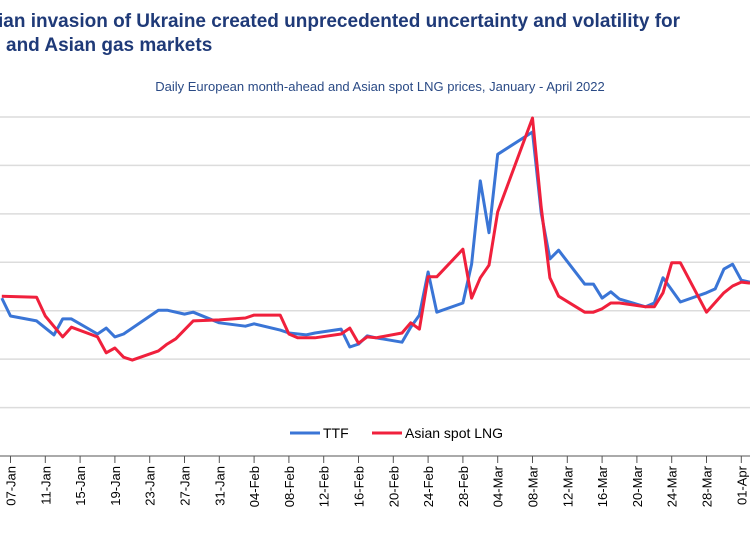 This screenshot has width=750, height=536. Describe the element at coordinates (115, 486) in the screenshot. I see `x-tick-label: 19-Jan` at that location.